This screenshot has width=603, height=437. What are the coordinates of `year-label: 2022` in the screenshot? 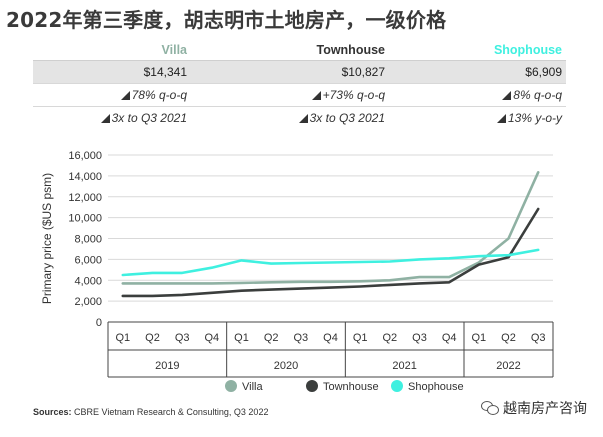 It's located at (508, 366).